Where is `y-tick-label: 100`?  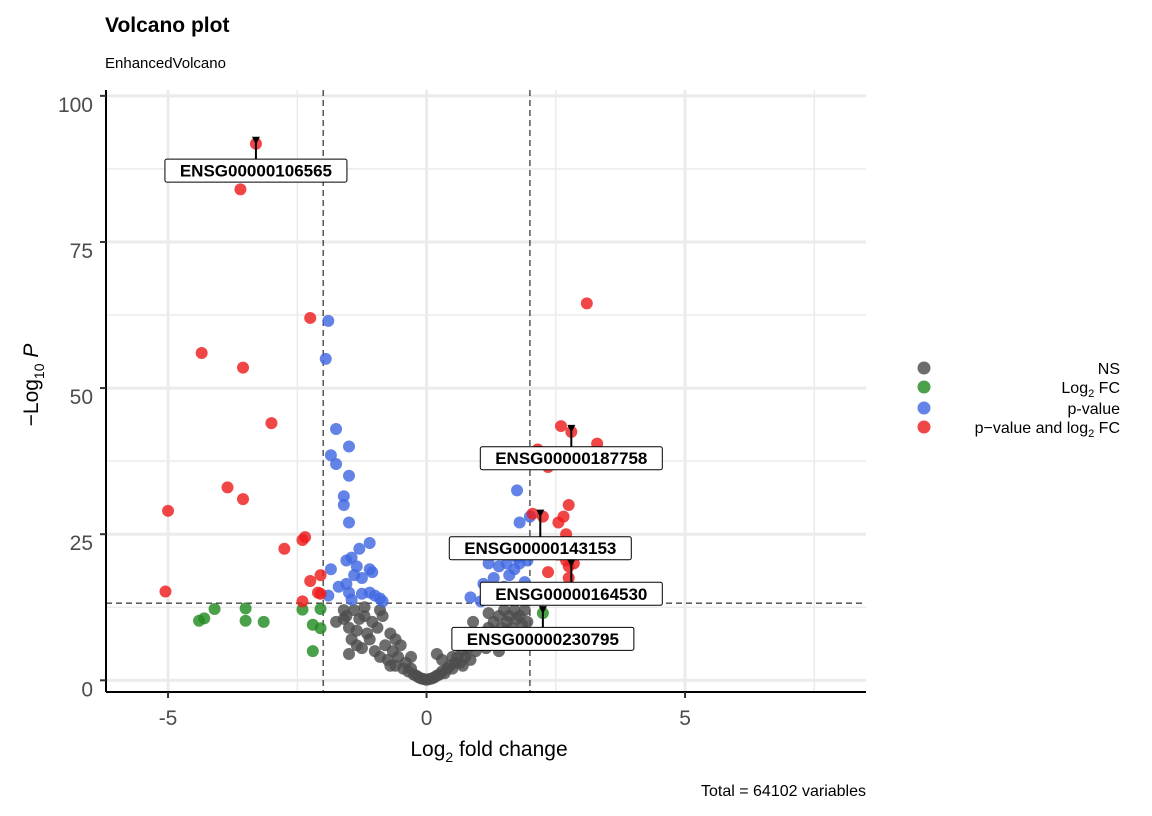 y-tick-label: 100 is located at coordinates (75, 105).